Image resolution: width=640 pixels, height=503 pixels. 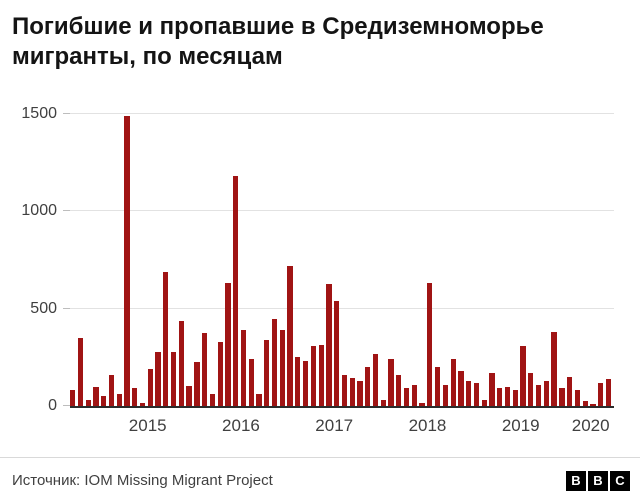 What do you see at coordinates (39, 211) in the screenshot?
I see `y-tick-label-1000: 1000` at bounding box center [39, 211].